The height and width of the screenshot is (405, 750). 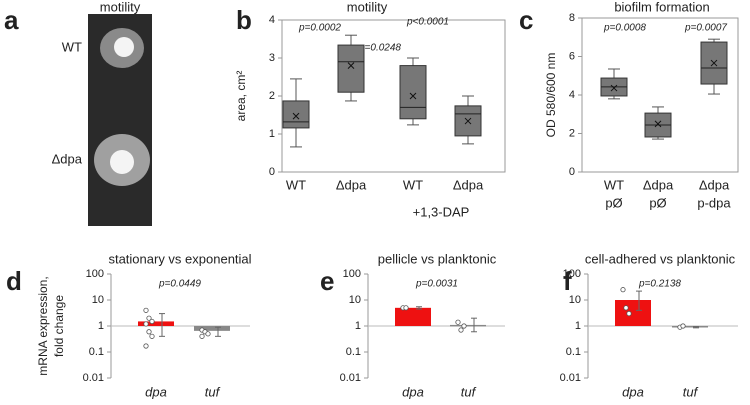 I want to click on y-axis-label: mRNA expression,, so click(x=43, y=325).